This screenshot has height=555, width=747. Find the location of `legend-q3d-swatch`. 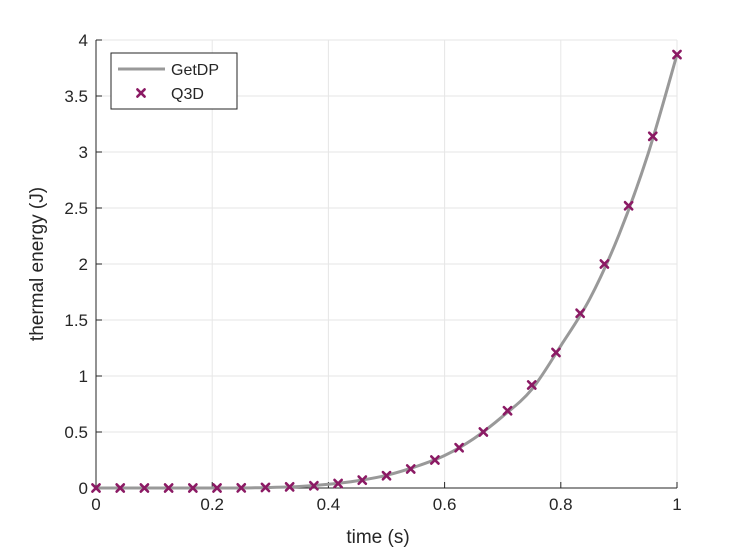

legend-q3d-swatch is located at coordinates (141, 93).